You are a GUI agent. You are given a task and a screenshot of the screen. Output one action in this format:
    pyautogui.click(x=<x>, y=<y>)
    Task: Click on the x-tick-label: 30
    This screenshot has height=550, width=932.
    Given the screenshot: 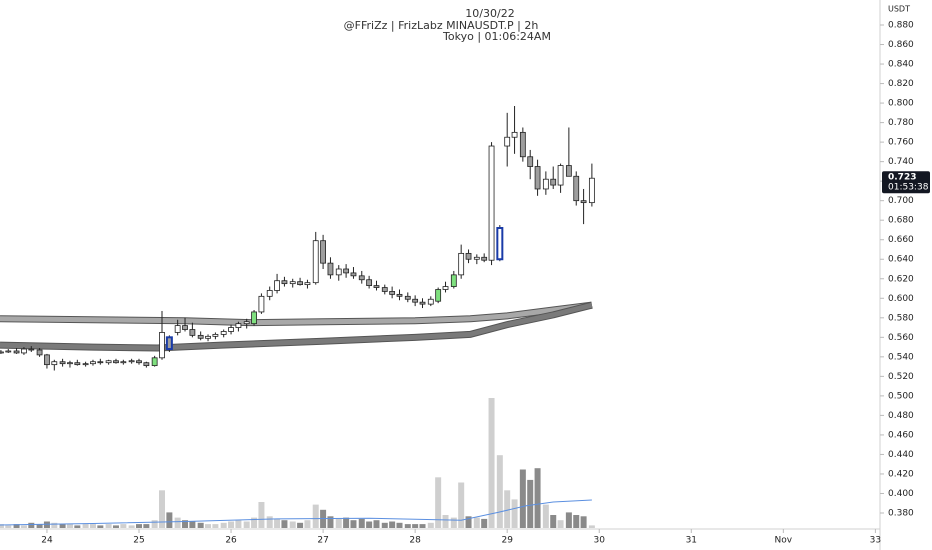 What is the action you would take?
    pyautogui.click(x=600, y=541)
    